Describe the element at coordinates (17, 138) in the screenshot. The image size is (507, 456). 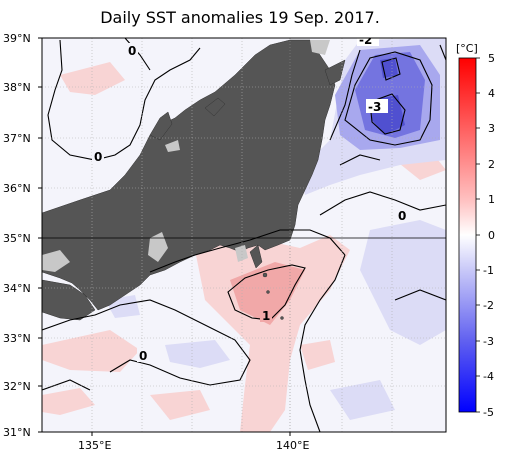
I see `lat-label-37: 37°N` at that location.